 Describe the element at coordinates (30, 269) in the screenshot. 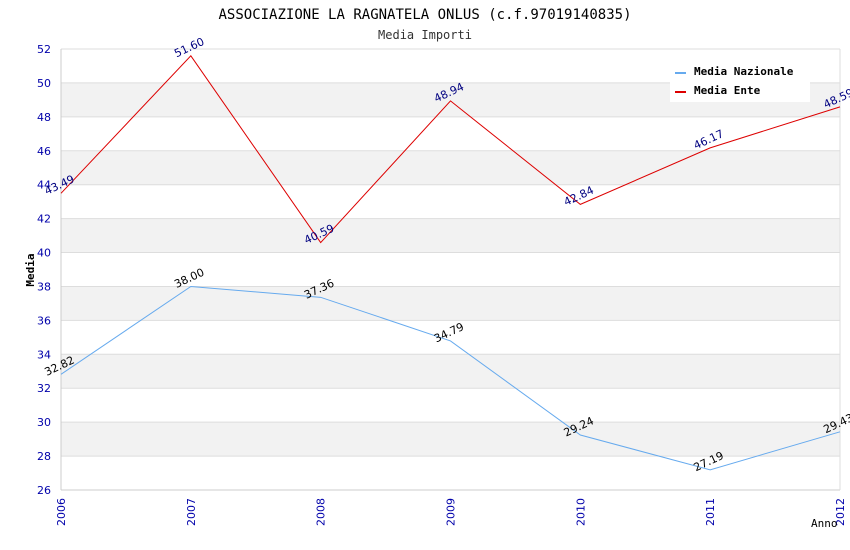

I see `y-axis-label: Media` at that location.